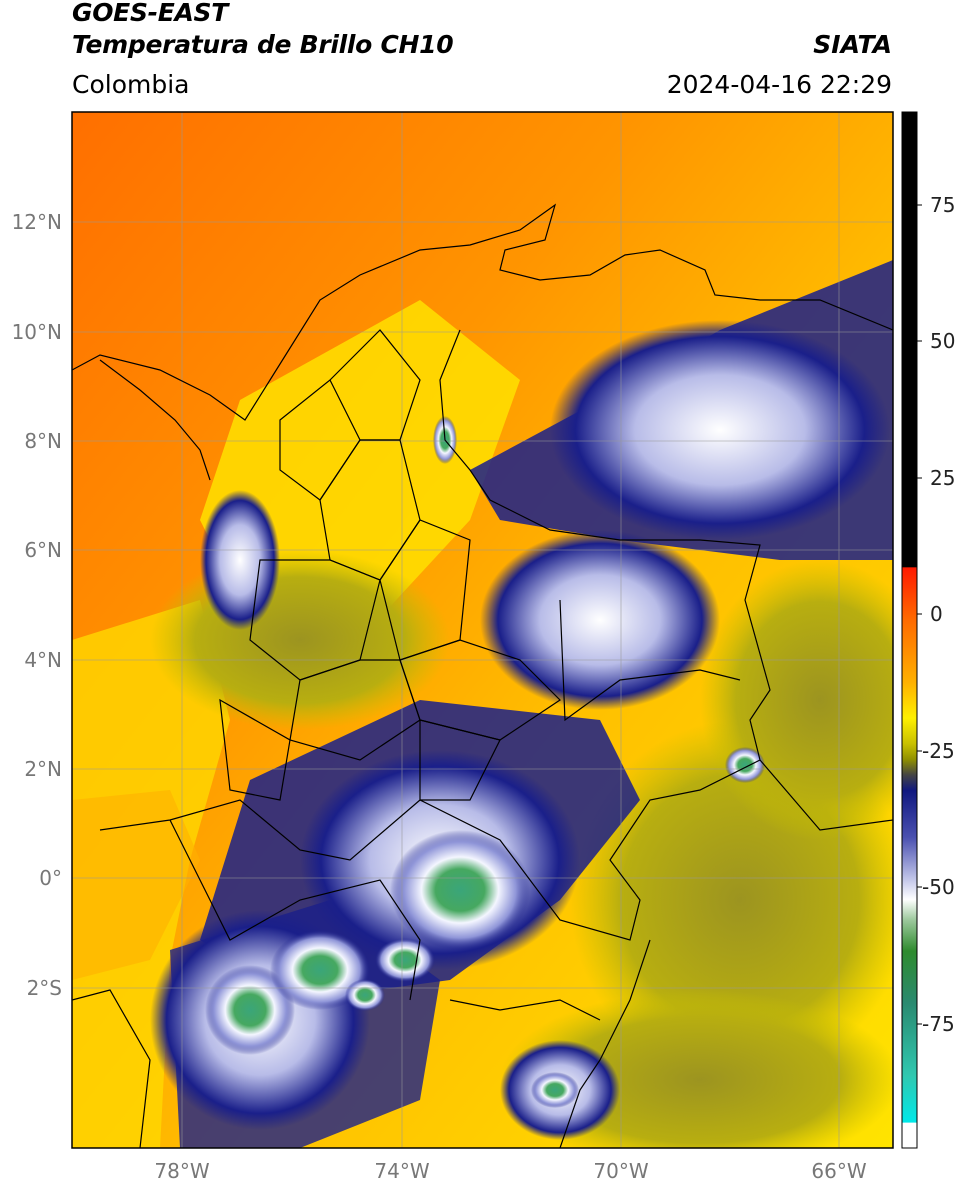 The image size is (966, 1190). I want to click on lat-label-0: 0°, so click(50, 878).